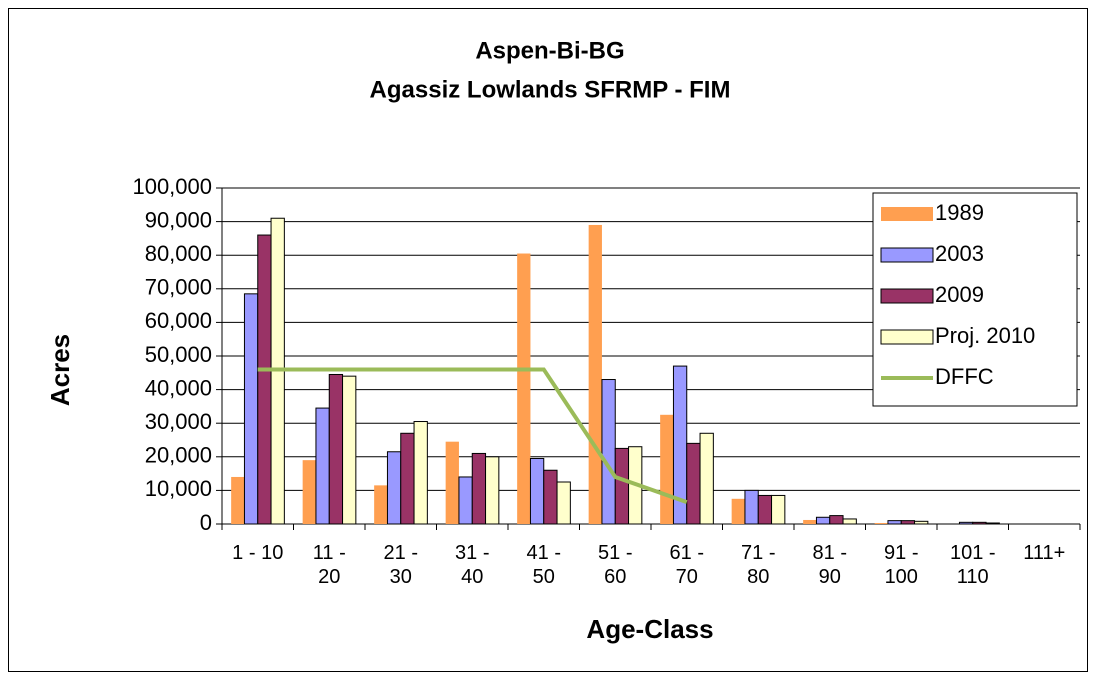  I want to click on chart-title: Aspen-Bi-BG, so click(549, 50).